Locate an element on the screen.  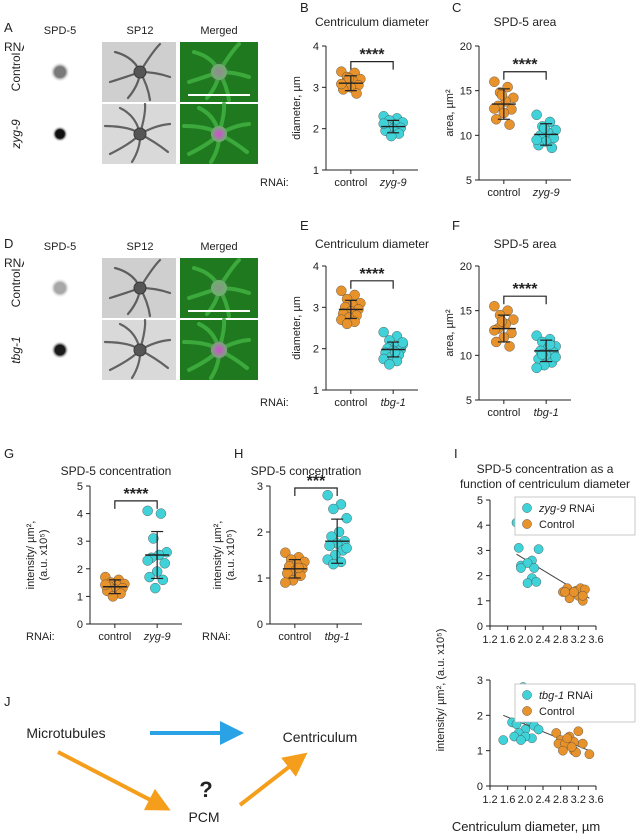
x-tick-label: 2.8 is located at coordinates (560, 800).